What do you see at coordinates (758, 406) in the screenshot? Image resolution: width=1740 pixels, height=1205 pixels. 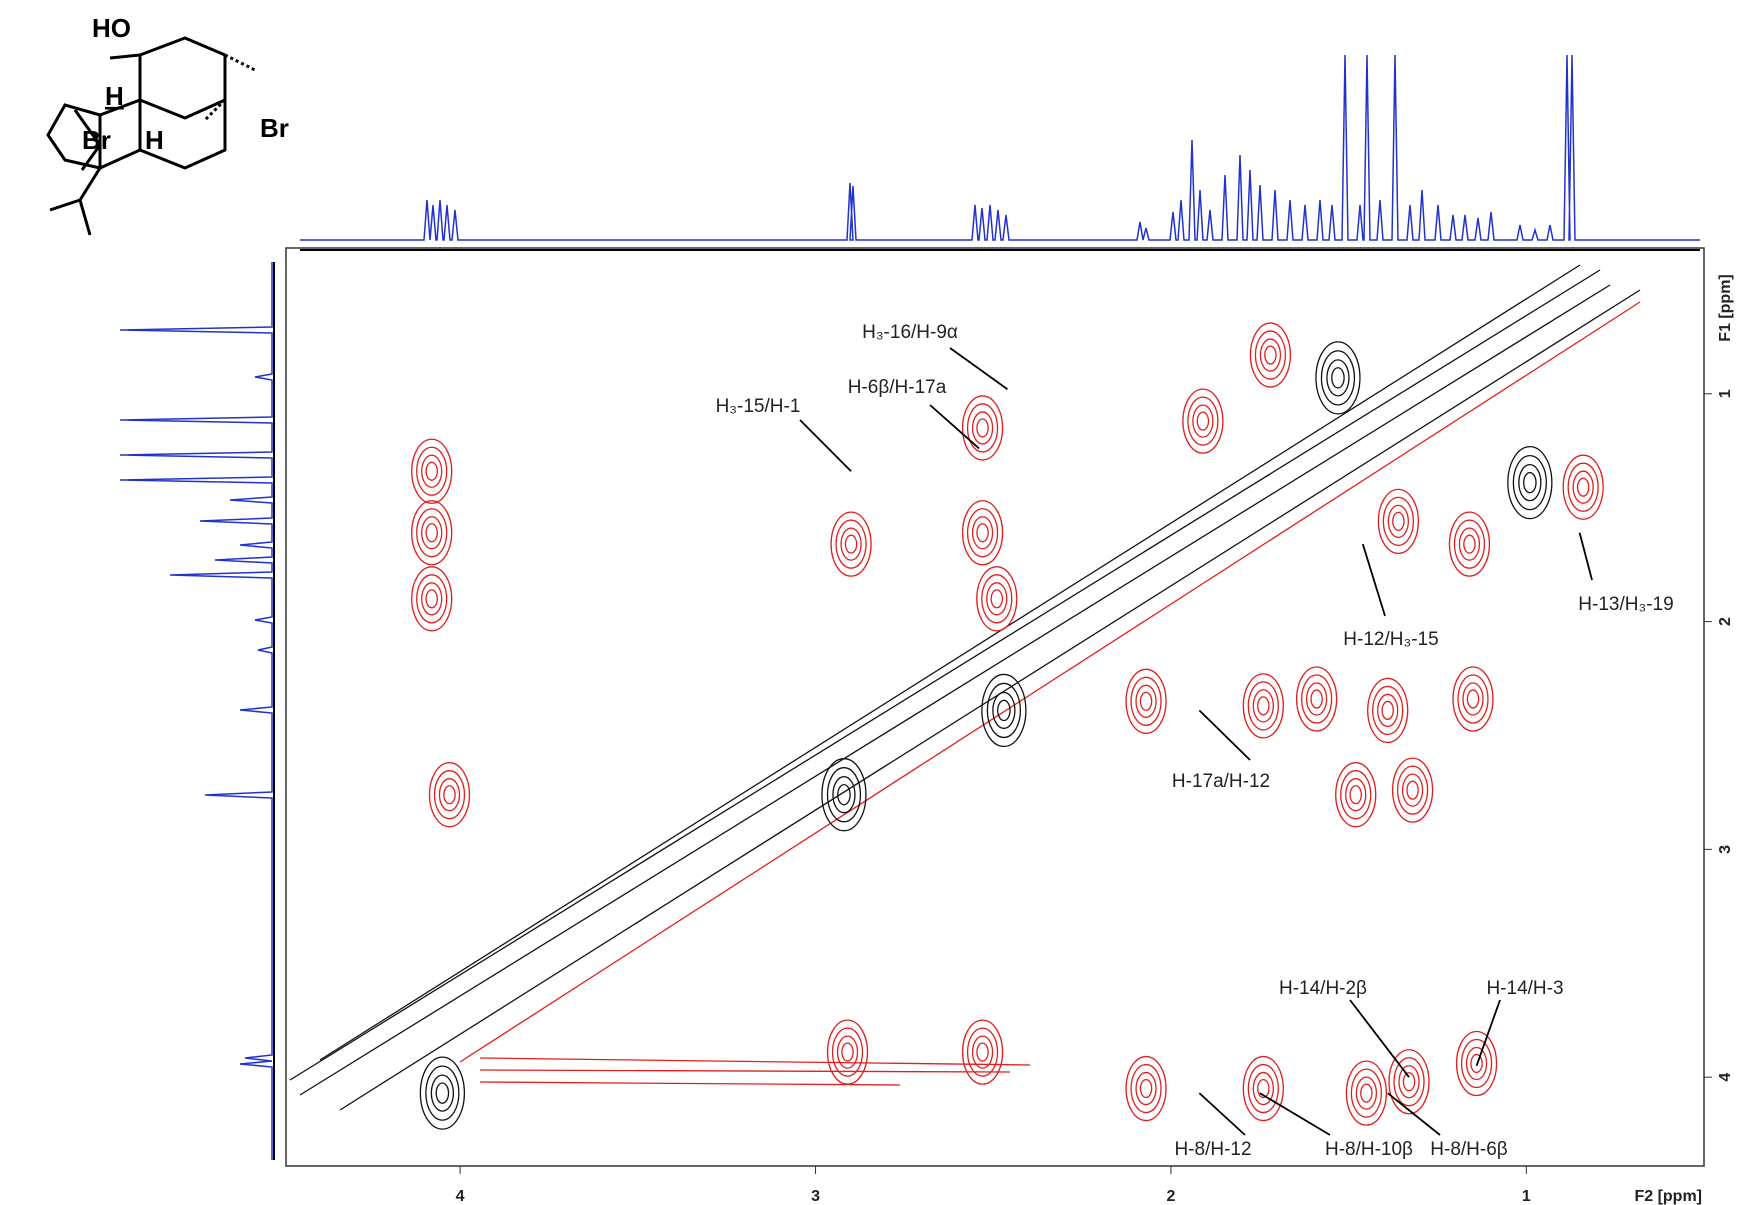 I see `annotation: H₃-15/H-1` at bounding box center [758, 406].